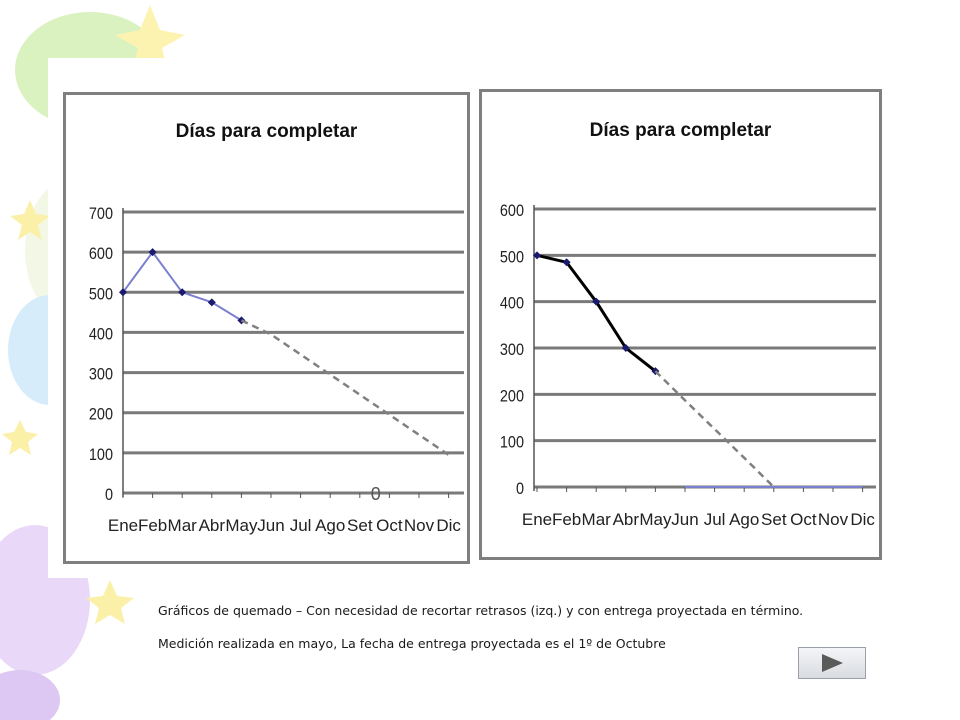 This screenshot has height=720, width=960. Describe the element at coordinates (376, 494) in the screenshot. I see `annotation-label: 0` at that location.